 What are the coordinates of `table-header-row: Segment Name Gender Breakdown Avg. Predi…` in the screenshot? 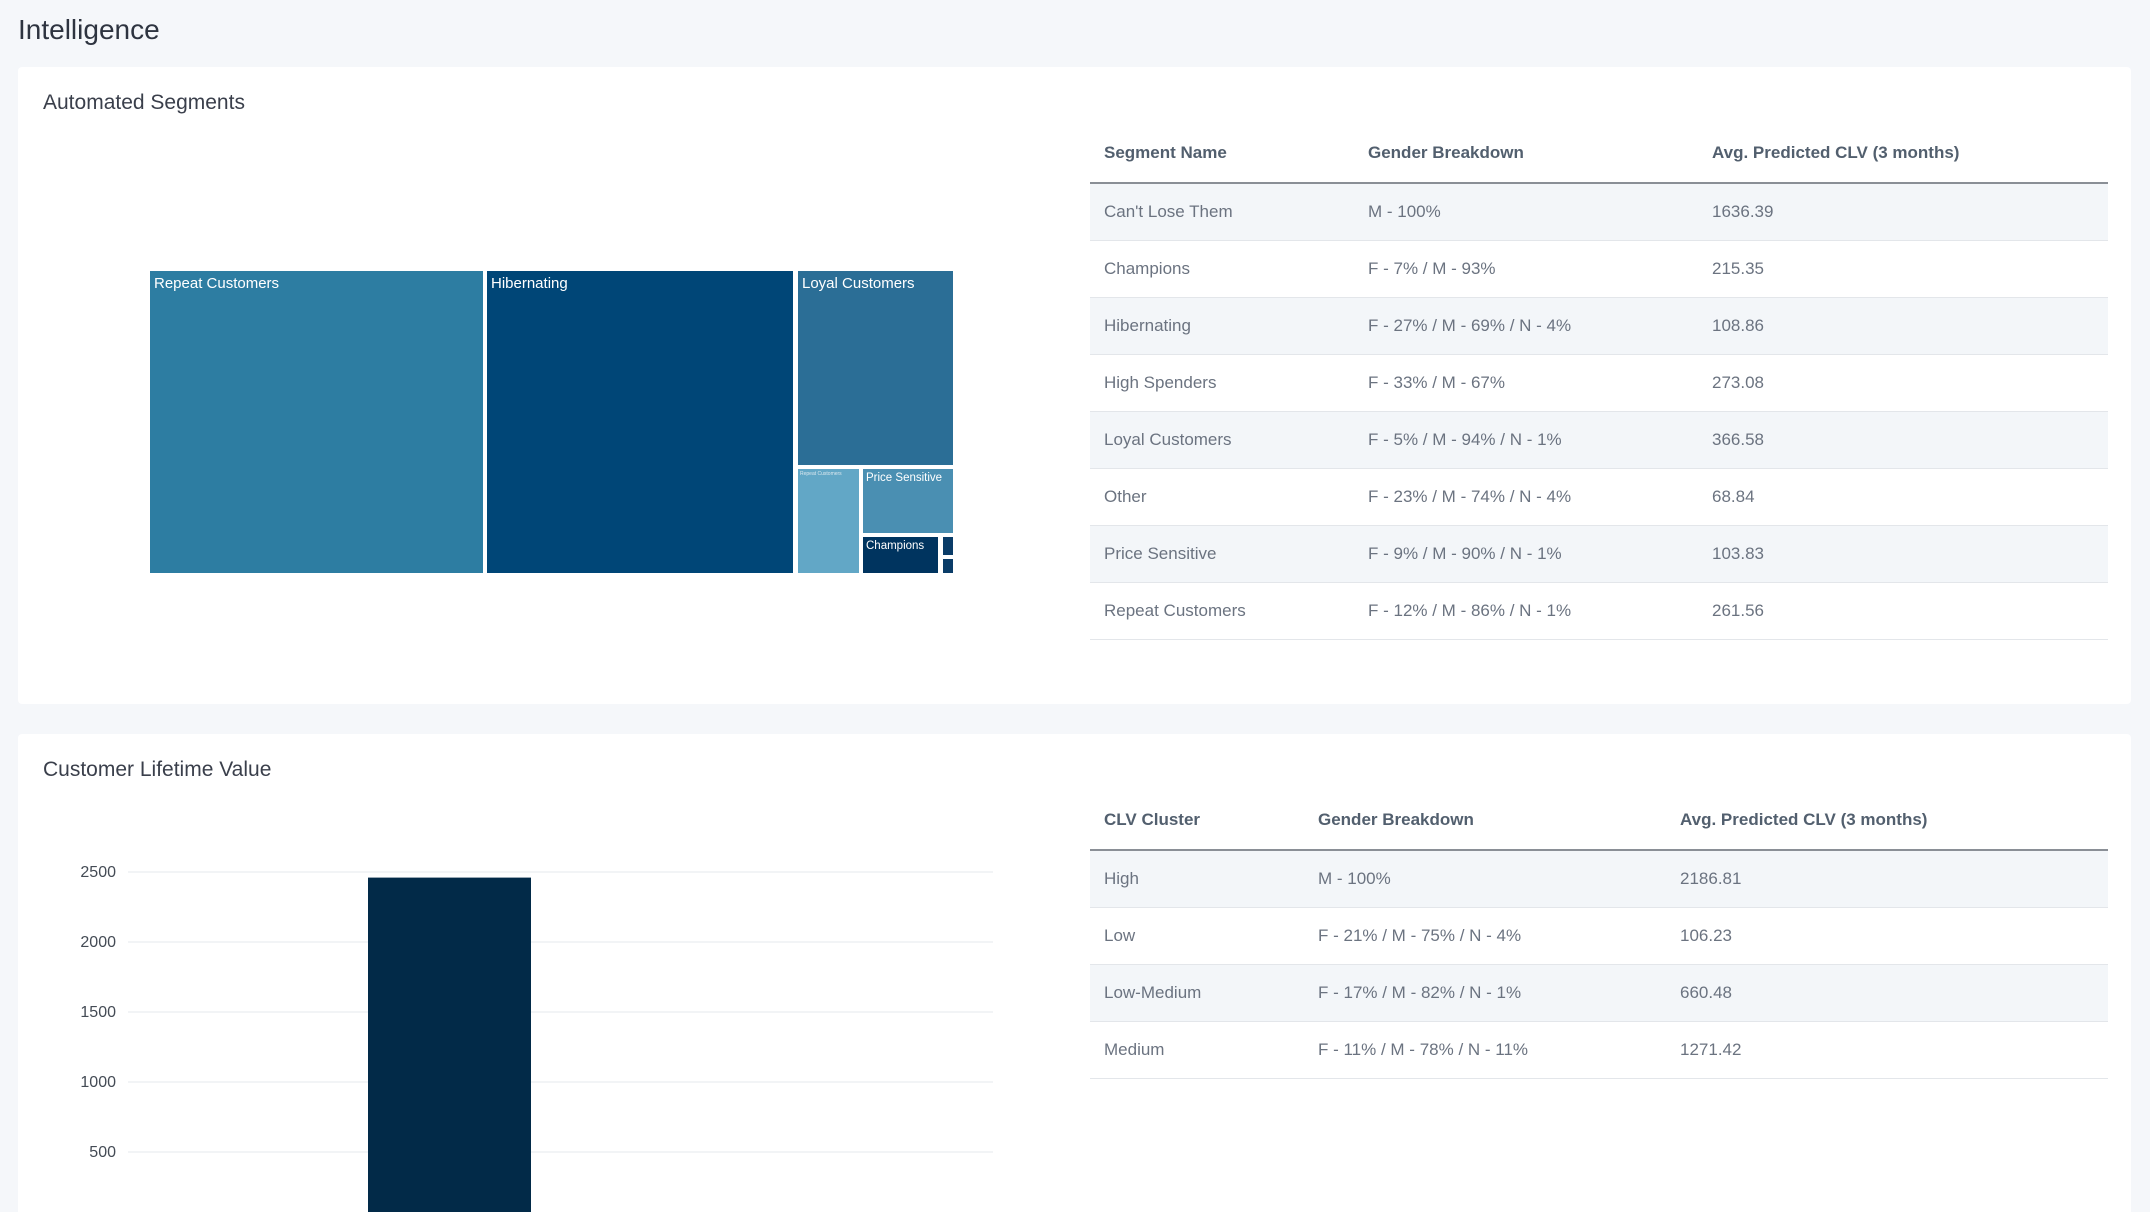 It's located at (1599, 153).